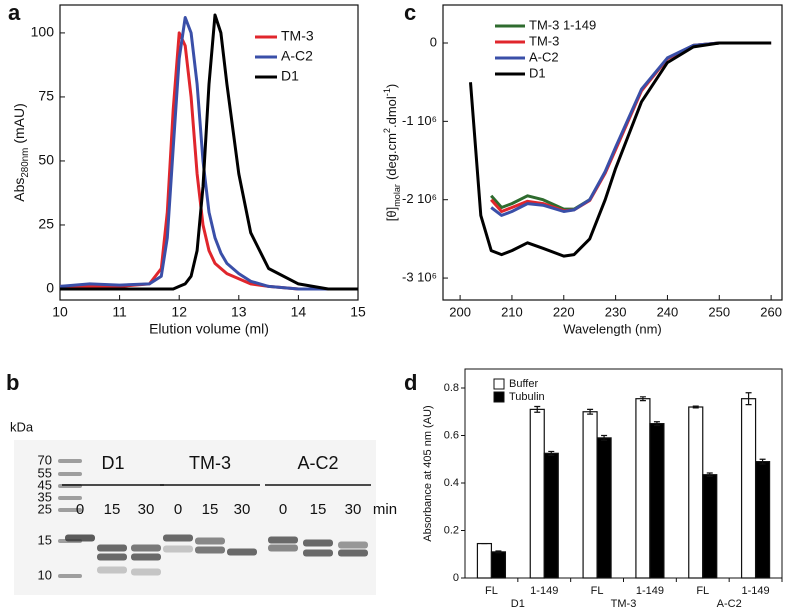  What do you see at coordinates (668, 311) in the screenshot?
I see `x-tick-label: 240` at bounding box center [668, 311].